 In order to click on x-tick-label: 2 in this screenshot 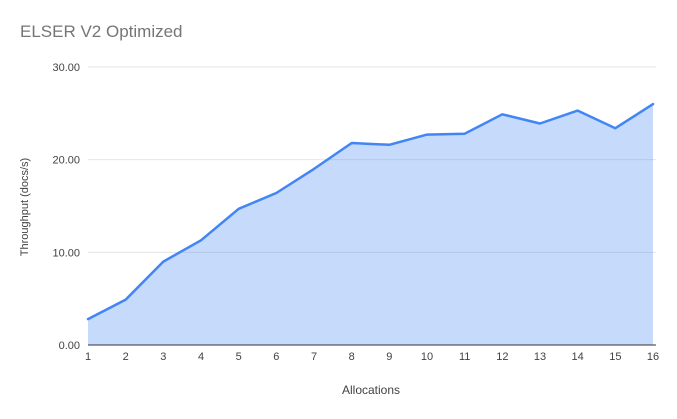, I will do `click(126, 357)`.